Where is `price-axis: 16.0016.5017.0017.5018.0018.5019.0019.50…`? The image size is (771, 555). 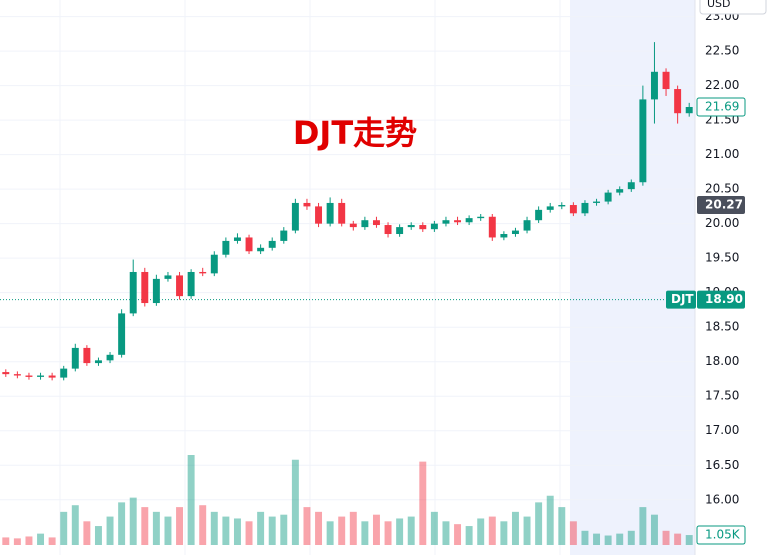 price-axis: 16.0016.5017.0017.5018.0018.5019.0019.50… is located at coordinates (706, 277).